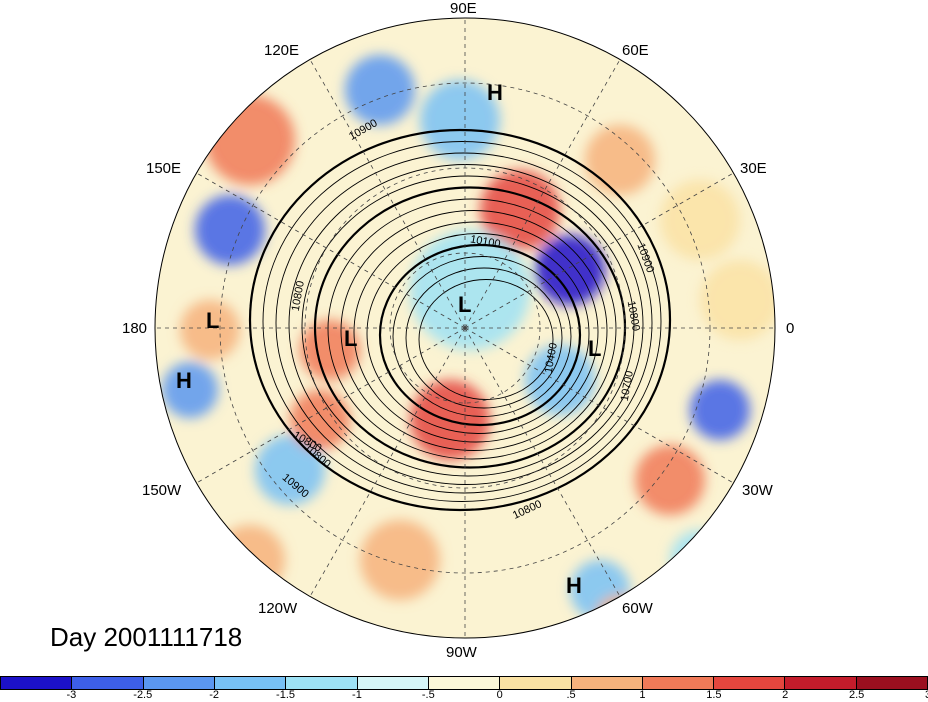 The image size is (928, 702). Describe the element at coordinates (642, 695) in the screenshot. I see `colorbar-tick-label: 1` at that location.